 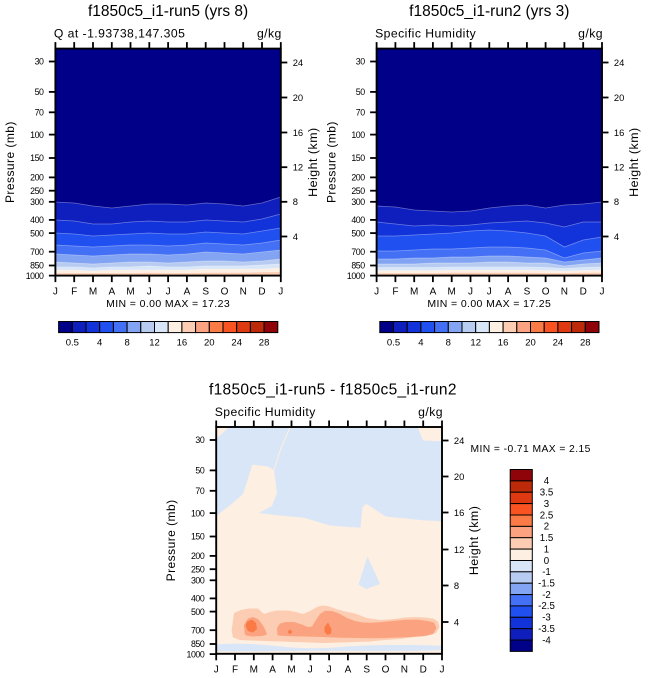 What do you see at coordinates (546, 515) in the screenshot?
I see `svg-text: 2.5` at bounding box center [546, 515].